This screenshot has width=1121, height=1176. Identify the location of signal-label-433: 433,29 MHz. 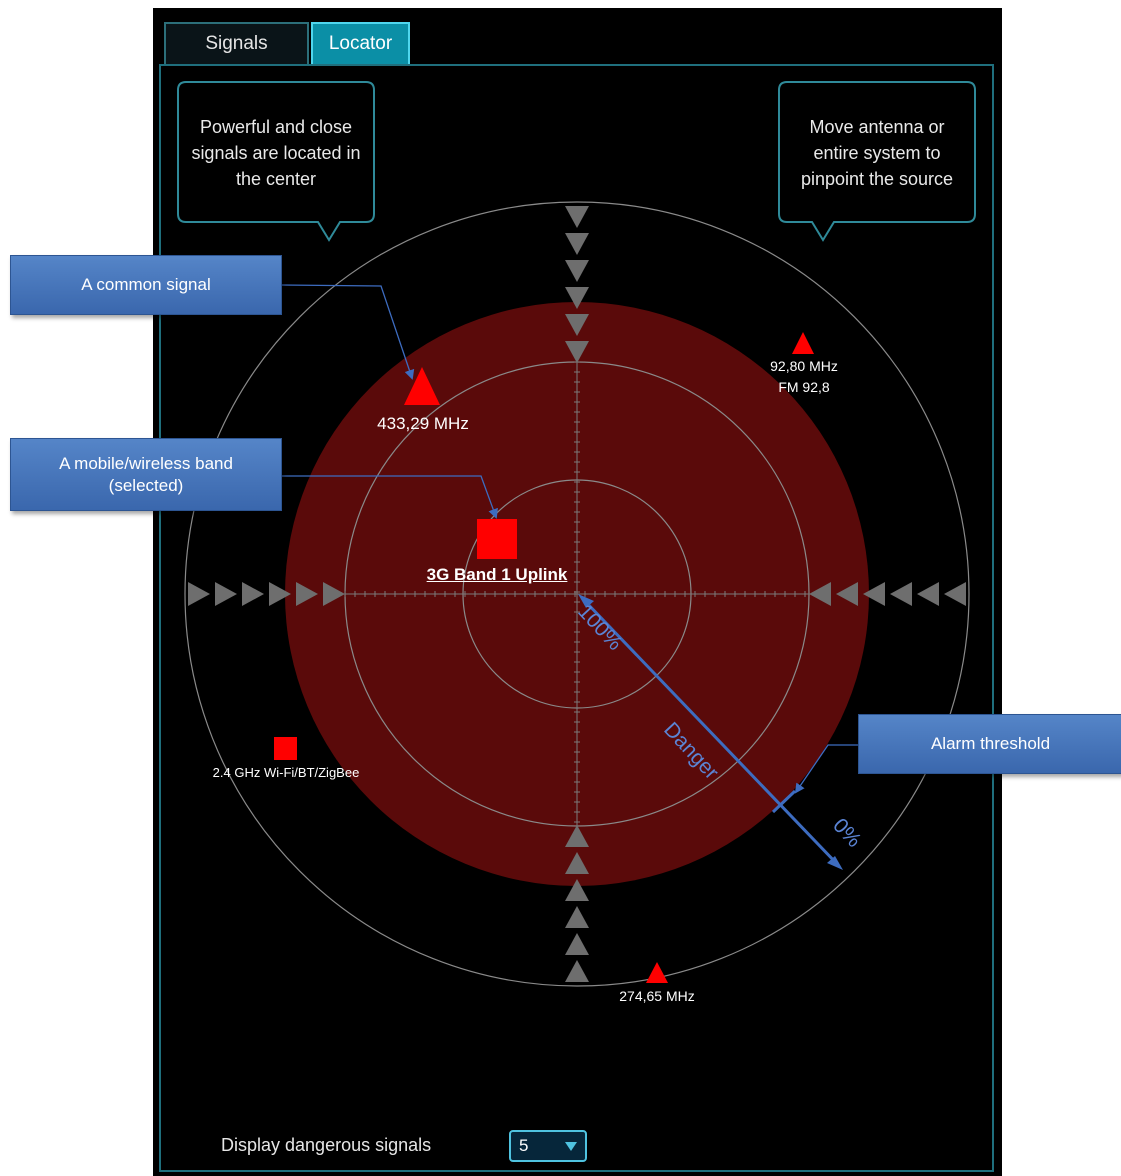
(423, 423).